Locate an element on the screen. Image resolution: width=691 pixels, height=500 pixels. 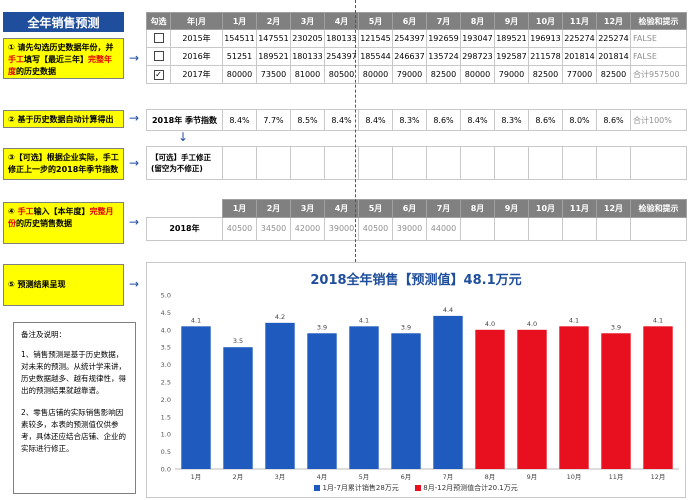
header-cell: 5月 is located at coordinates (375, 208).